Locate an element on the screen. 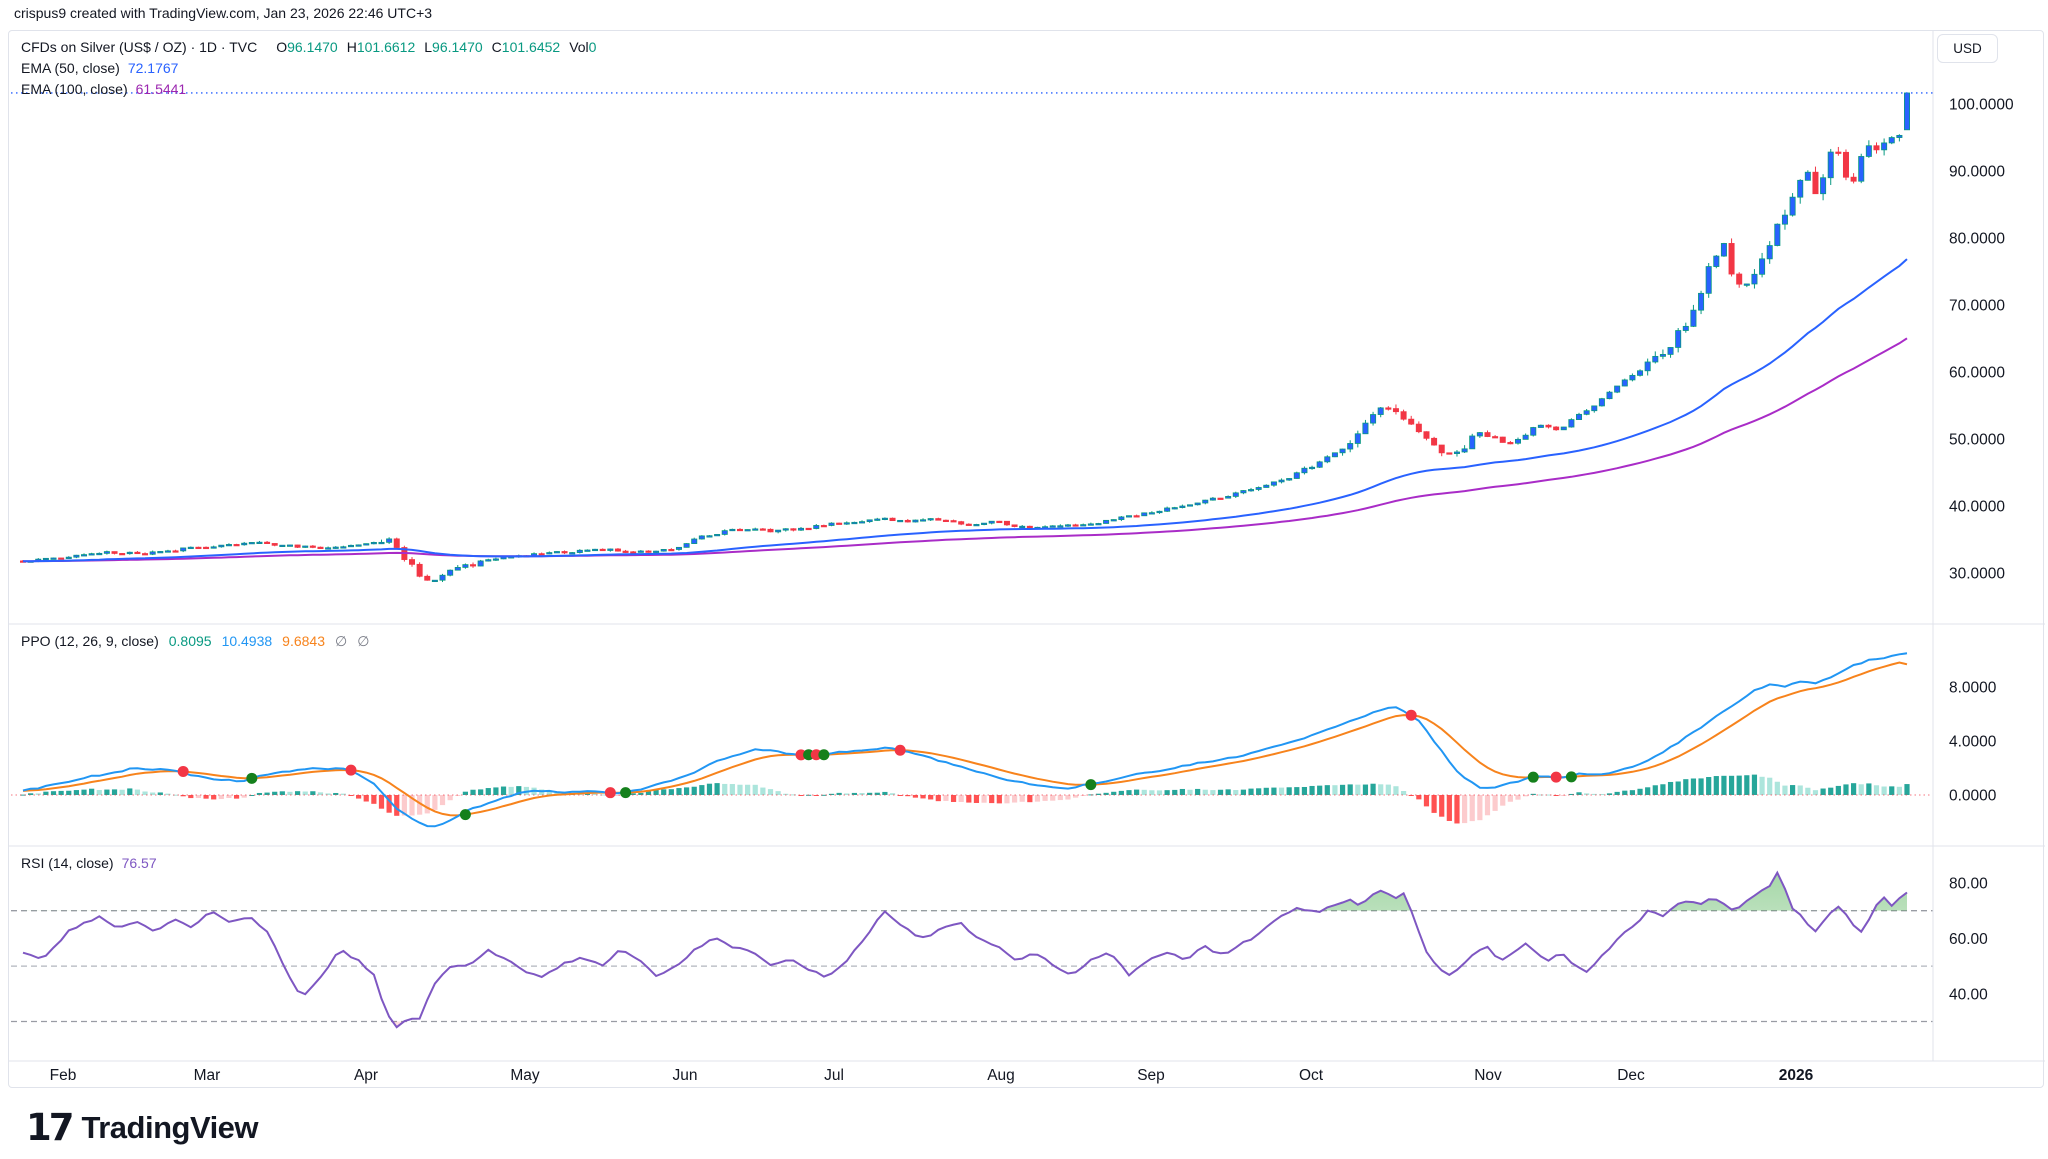 Image resolution: width=2048 pixels, height=1159 pixels. tradingview-logo-icon: 17 is located at coordinates (50, 1127).